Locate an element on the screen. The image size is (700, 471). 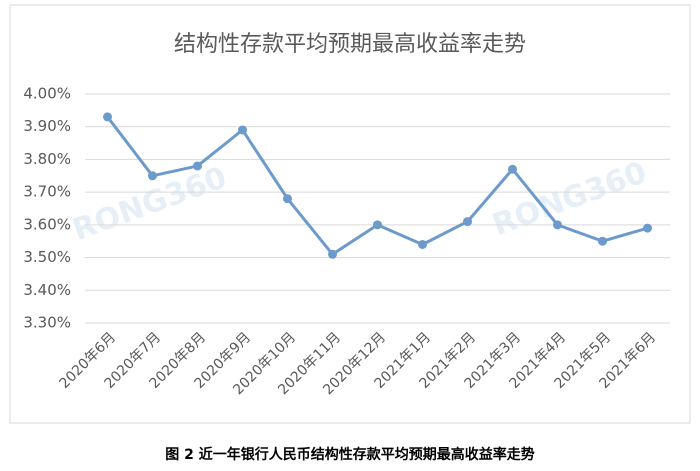
y-tick-label: 4.00% is located at coordinates (47, 94).